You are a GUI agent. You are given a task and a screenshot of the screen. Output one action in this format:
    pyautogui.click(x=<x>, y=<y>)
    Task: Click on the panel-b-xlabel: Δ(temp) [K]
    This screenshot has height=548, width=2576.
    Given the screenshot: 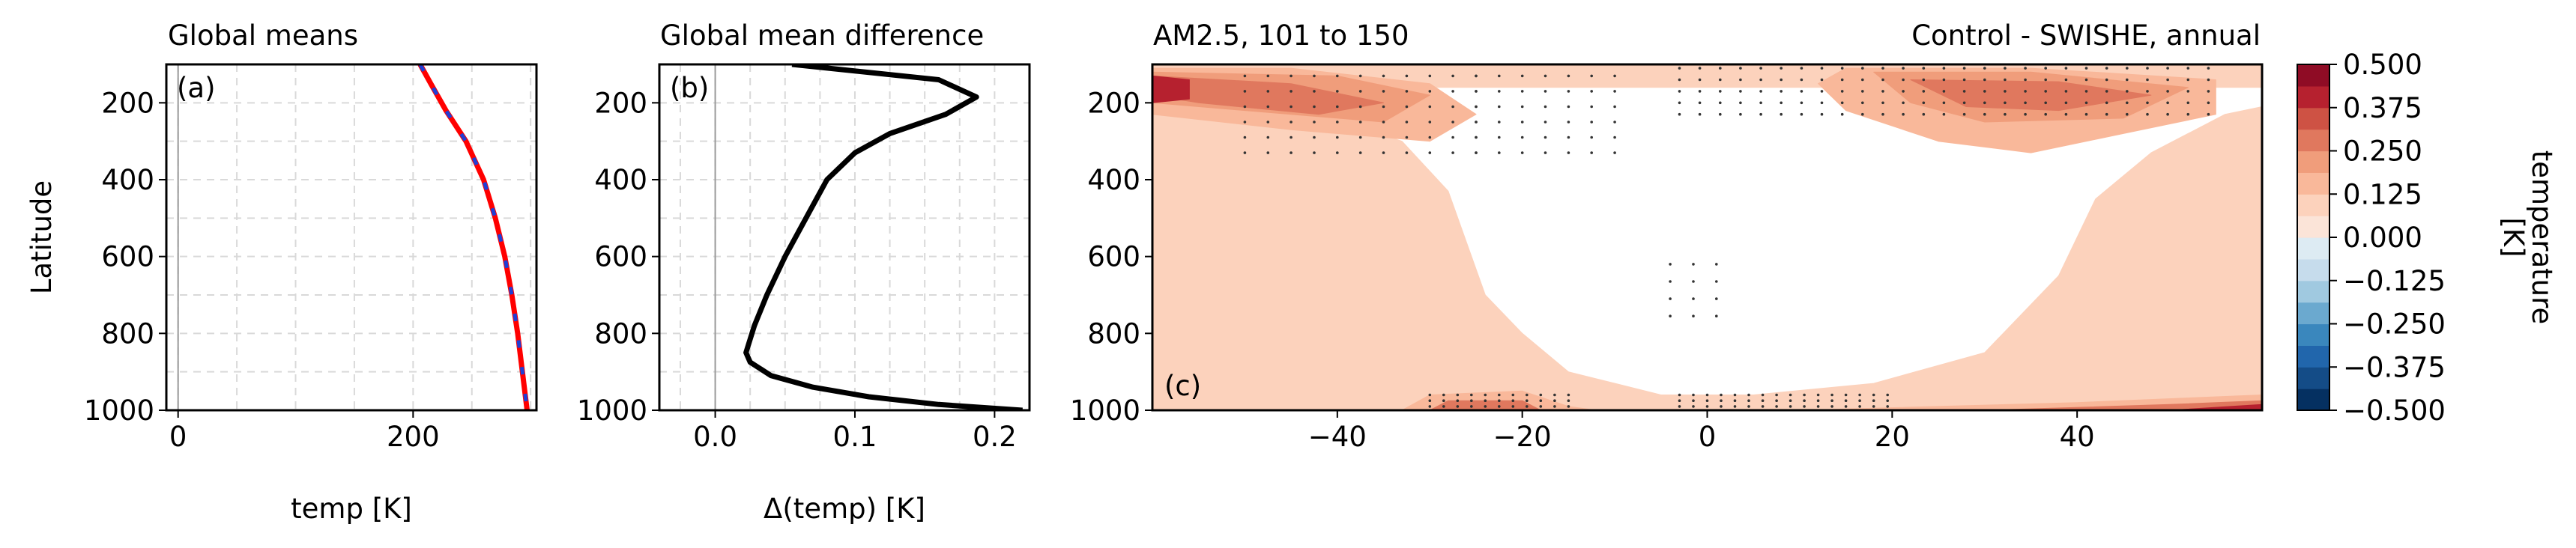 What is the action you would take?
    pyautogui.click(x=844, y=509)
    